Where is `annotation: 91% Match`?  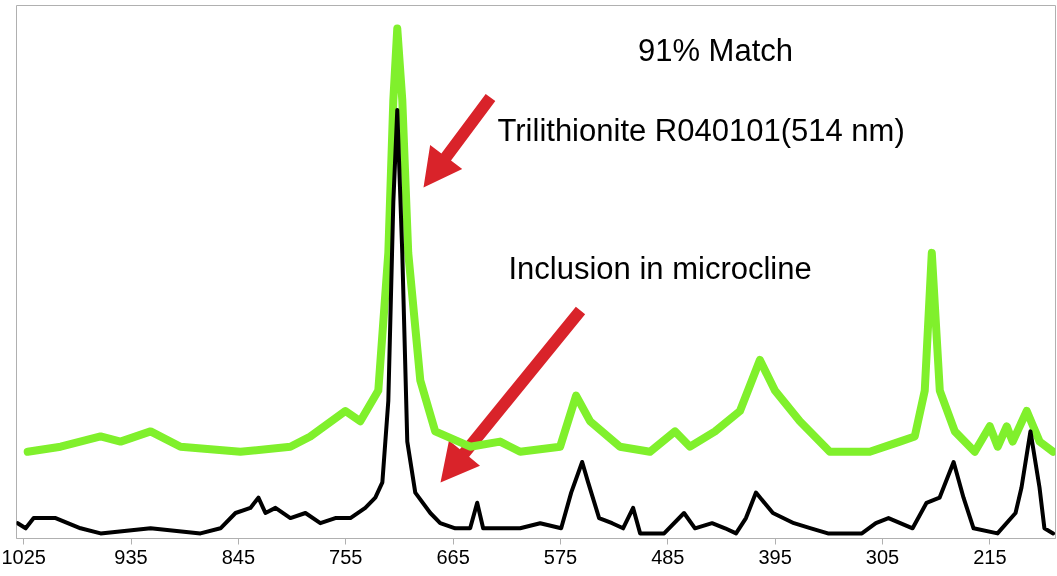
annotation: 91% Match is located at coordinates (715, 50).